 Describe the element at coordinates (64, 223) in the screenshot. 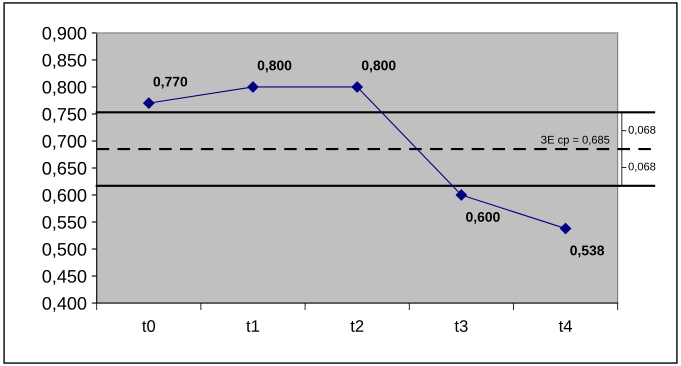

I see `y-tick-label: 0,550` at that location.